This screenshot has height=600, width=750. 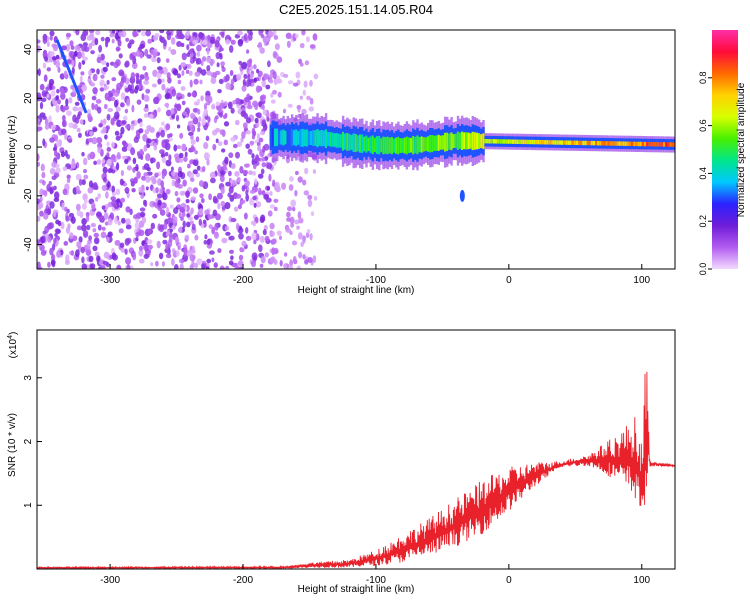 What do you see at coordinates (375, 275) in the screenshot?
I see `spectrogram-x-axis: -300 -200 -100 0 100` at bounding box center [375, 275].